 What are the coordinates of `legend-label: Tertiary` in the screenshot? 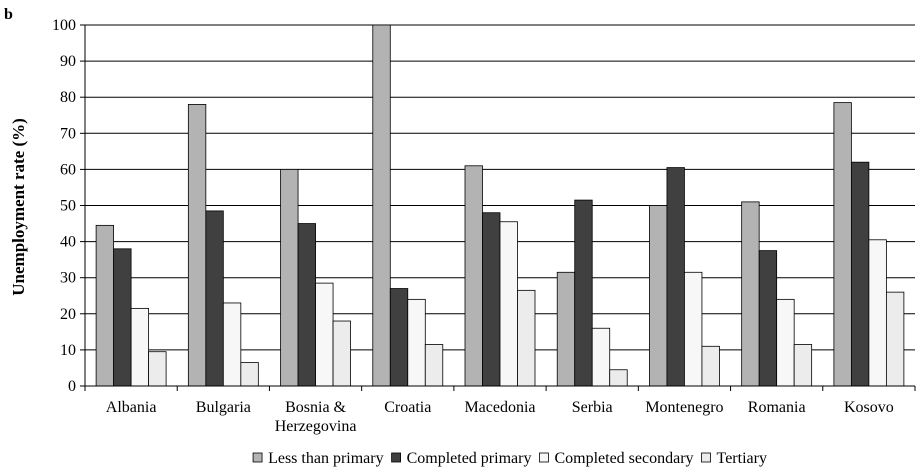 It's located at (742, 458).